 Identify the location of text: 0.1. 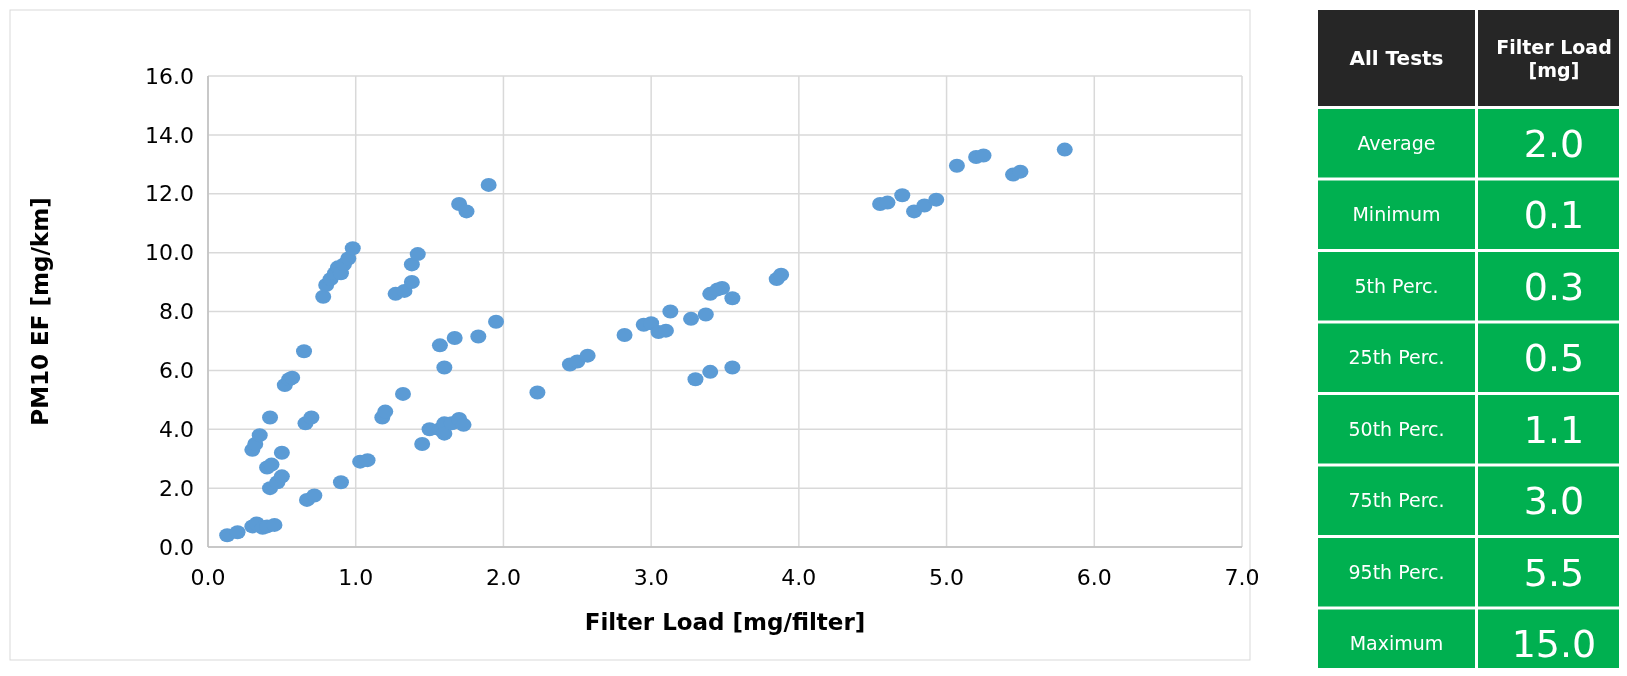
(1554, 215).